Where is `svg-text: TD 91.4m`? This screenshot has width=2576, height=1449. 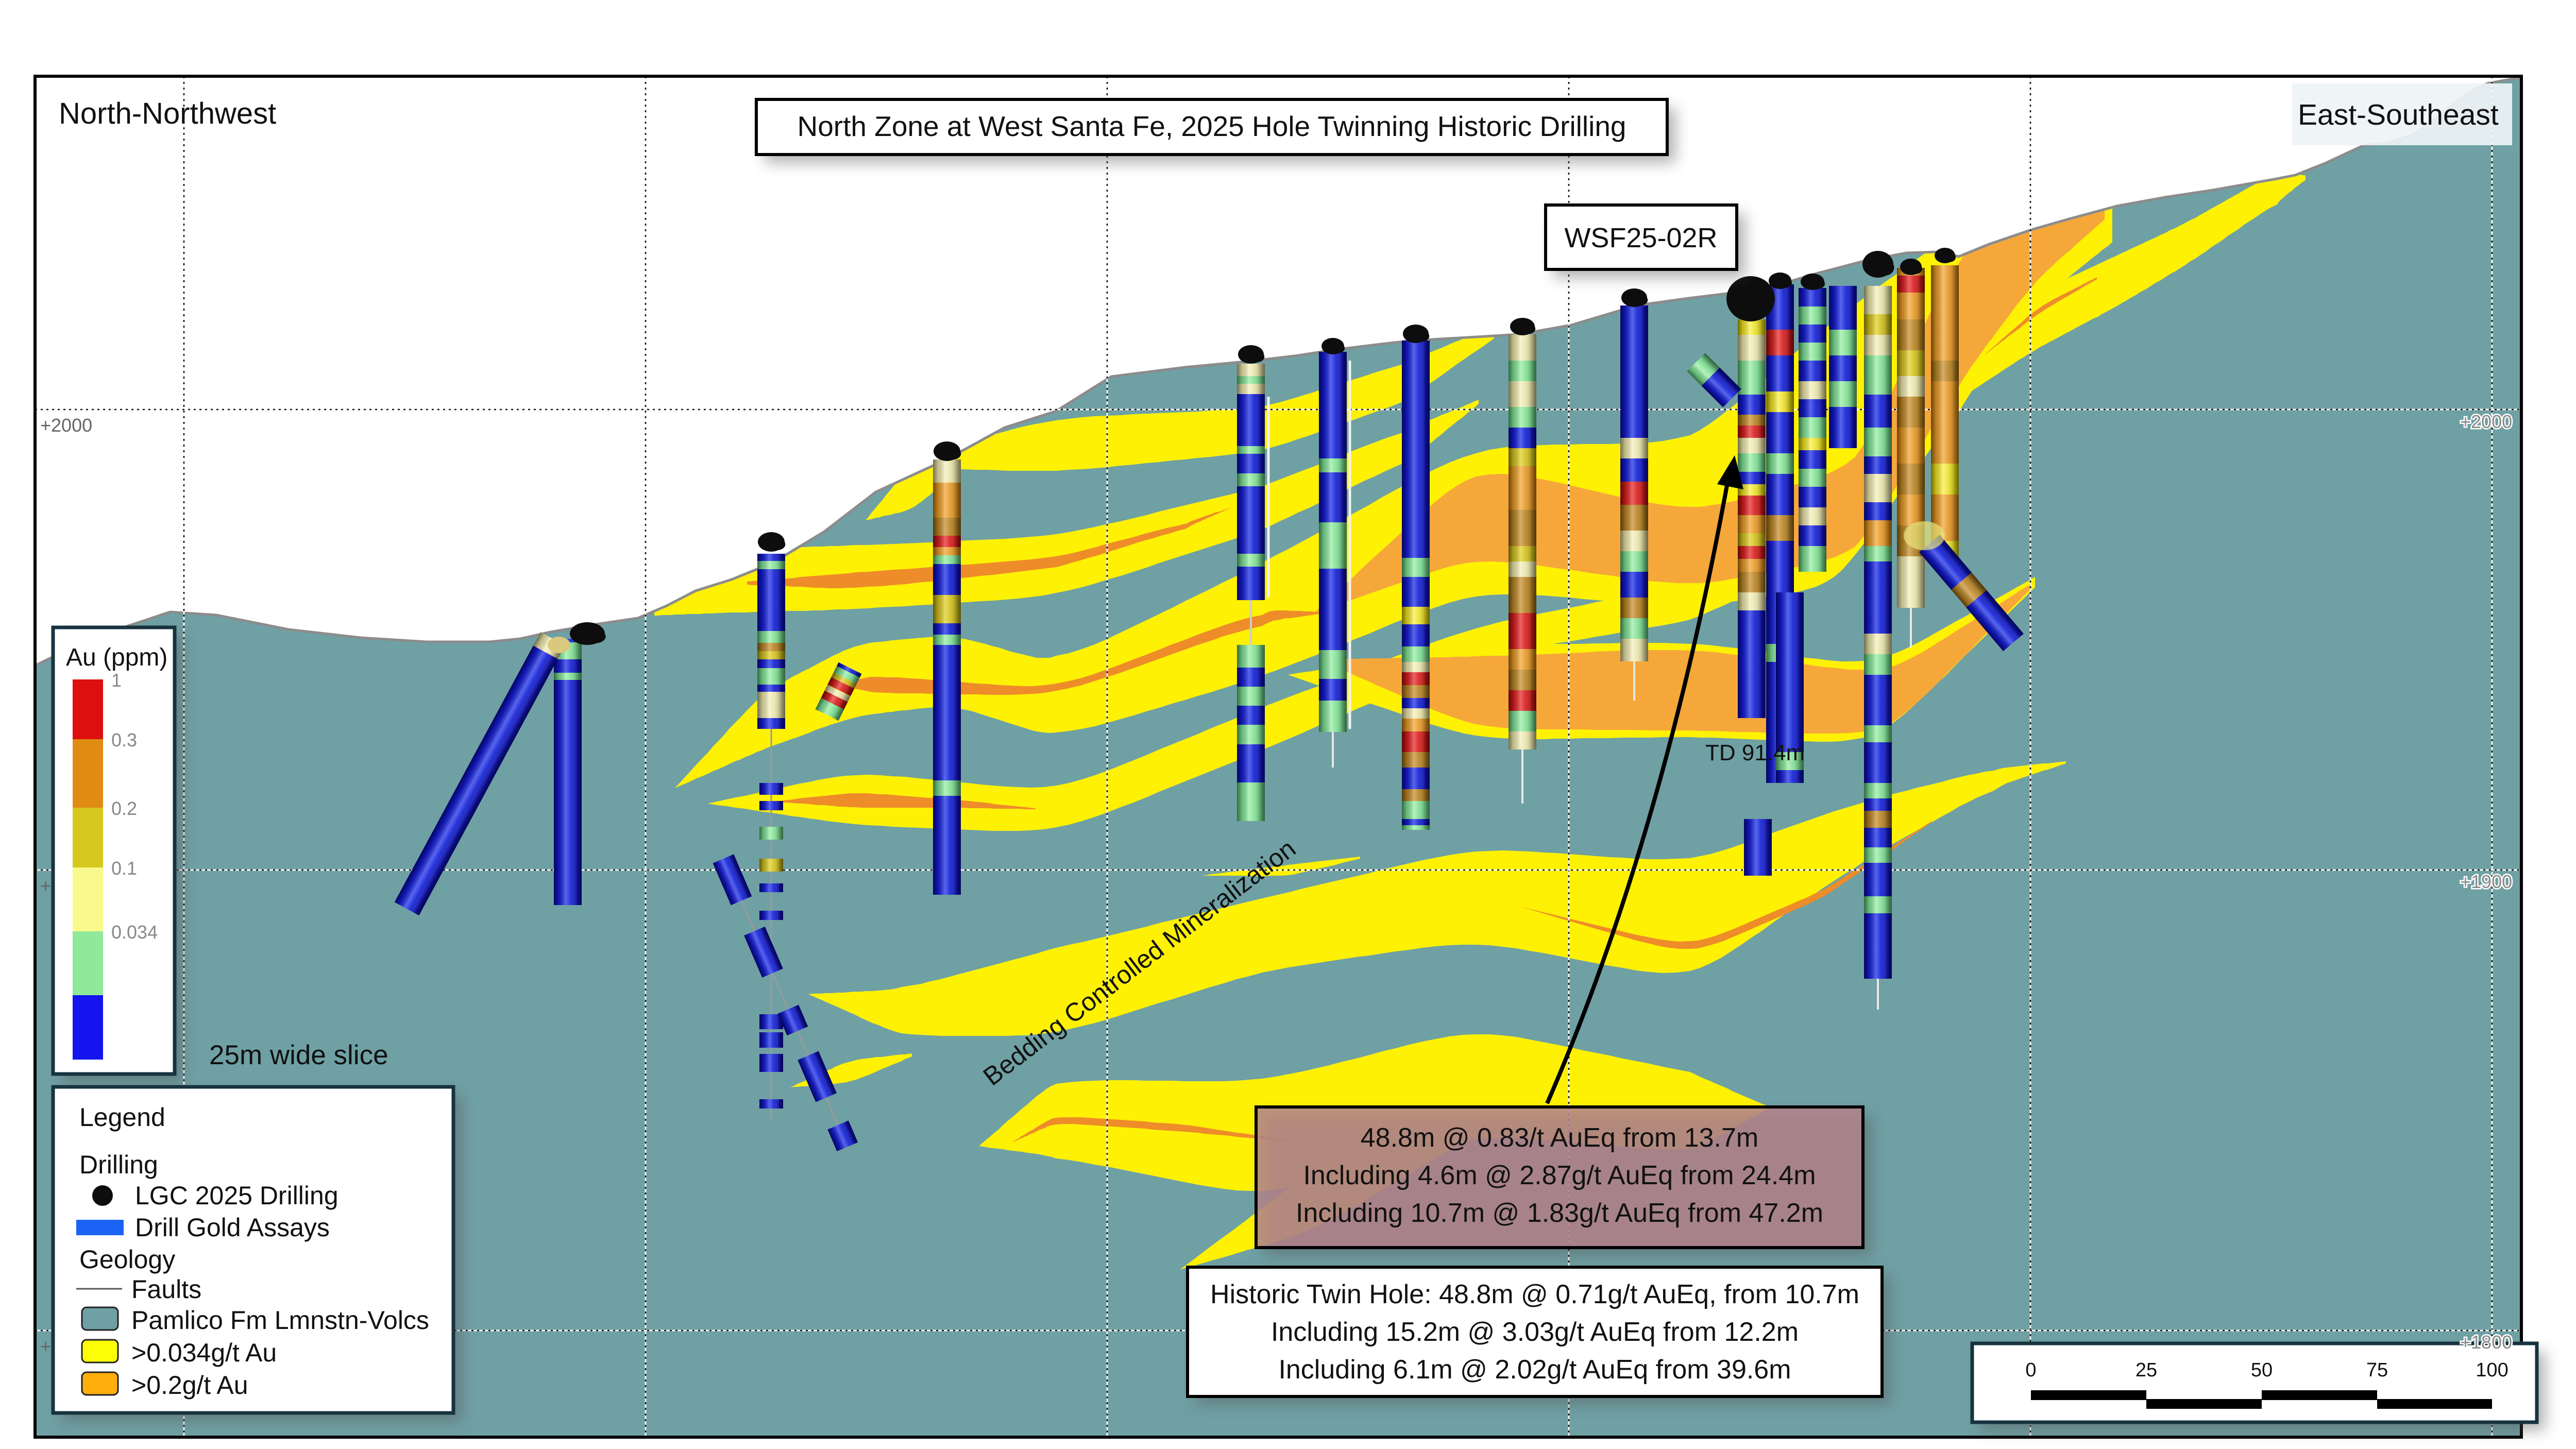 svg-text: TD 91.4m is located at coordinates (1755, 753).